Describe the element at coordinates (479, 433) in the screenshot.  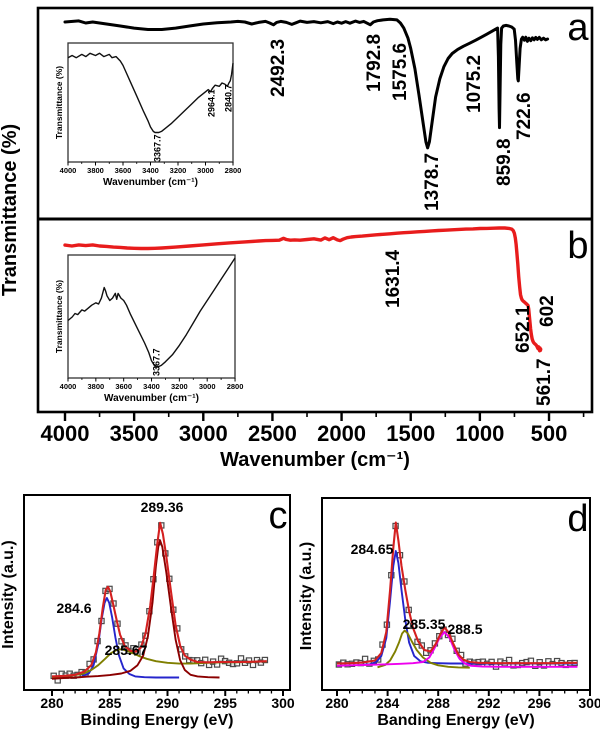
I see `main-x-tick-label: 1000` at that location.